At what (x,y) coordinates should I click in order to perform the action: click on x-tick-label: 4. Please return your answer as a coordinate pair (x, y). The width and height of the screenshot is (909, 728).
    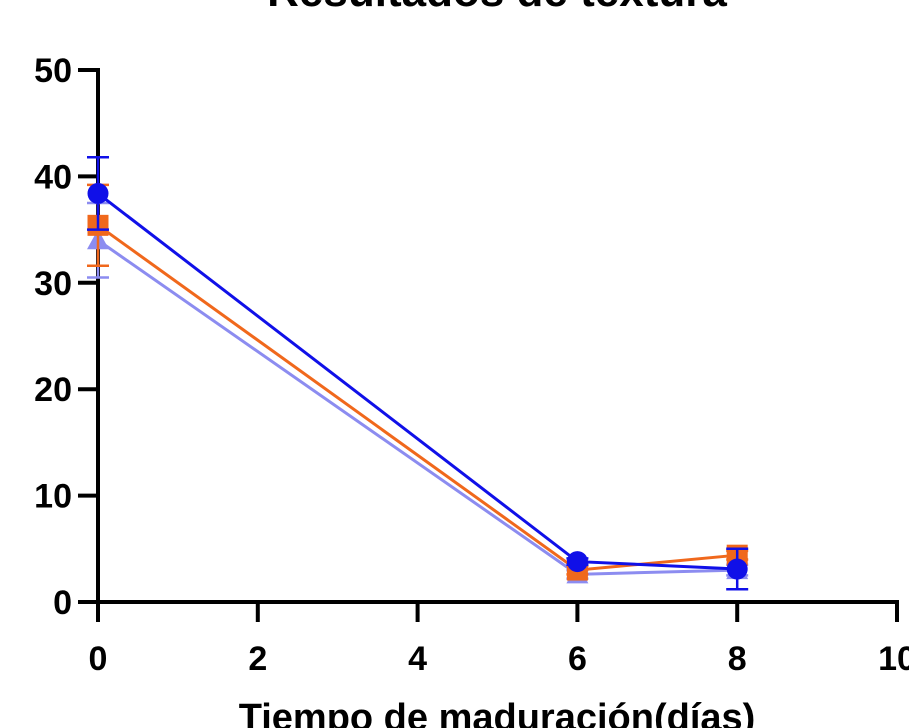
    Looking at the image, I should click on (417, 659).